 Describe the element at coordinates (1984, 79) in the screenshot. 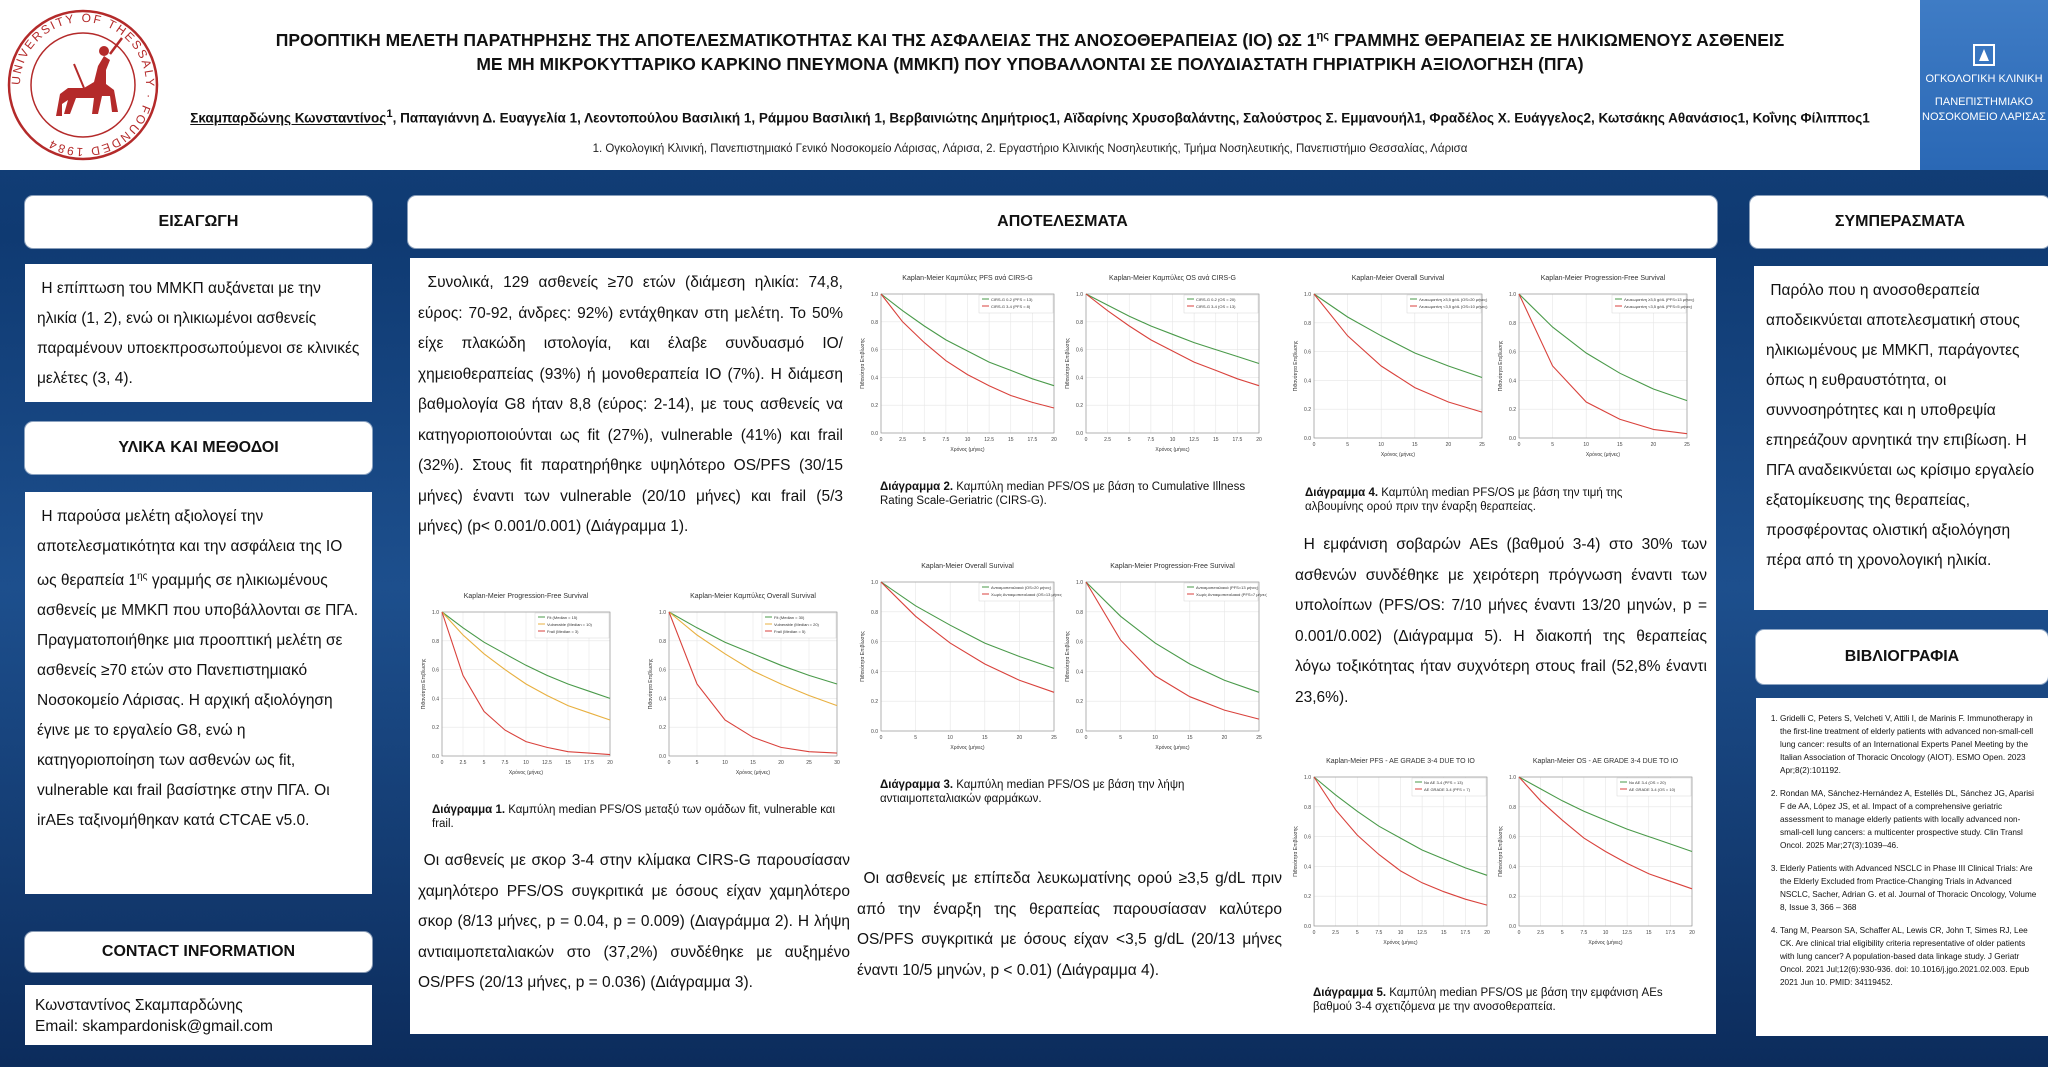

I see `brand-line-1: ΟΓΚΟΛΟΓΙΚΗ ΚΛΙΝΙΚΗ` at that location.